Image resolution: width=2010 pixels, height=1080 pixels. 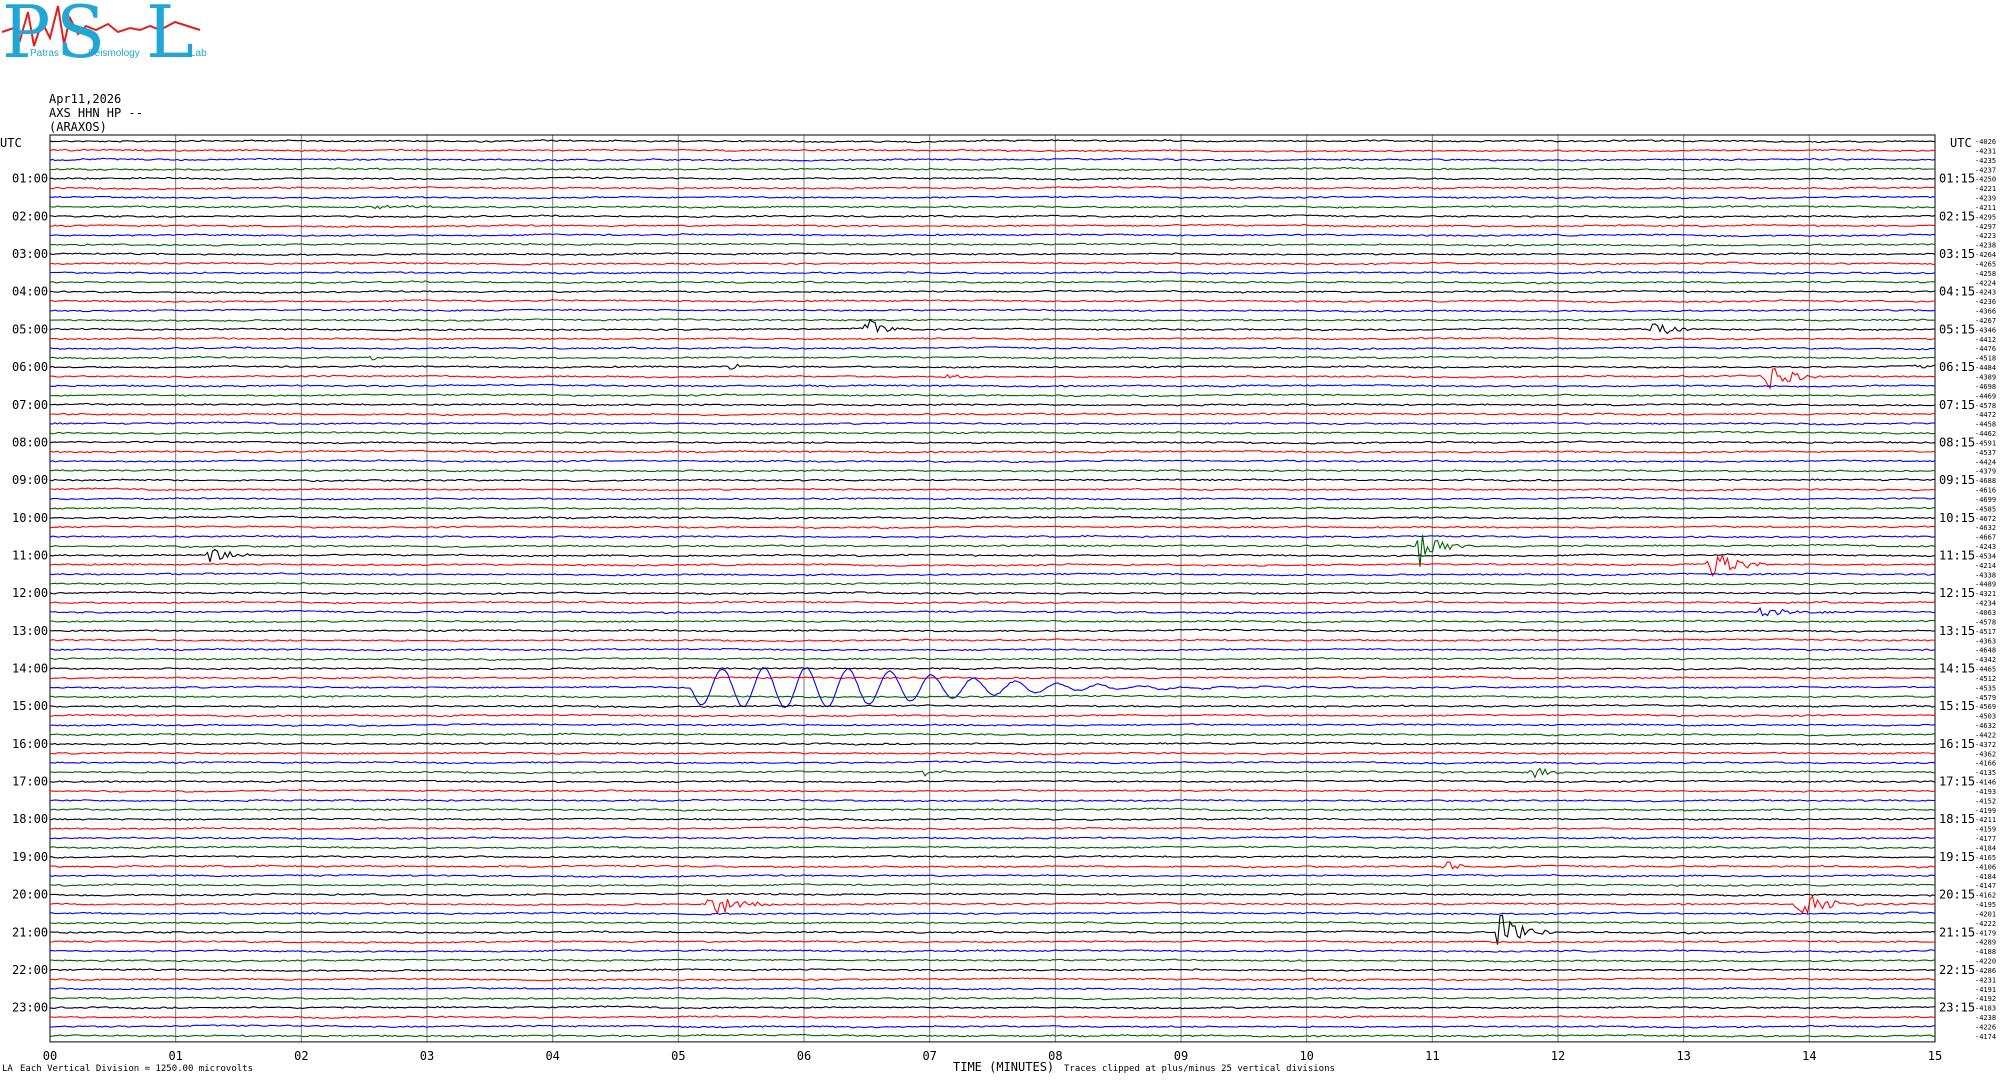 I want to click on right-hour-label: 03:15, so click(x=1957, y=254).